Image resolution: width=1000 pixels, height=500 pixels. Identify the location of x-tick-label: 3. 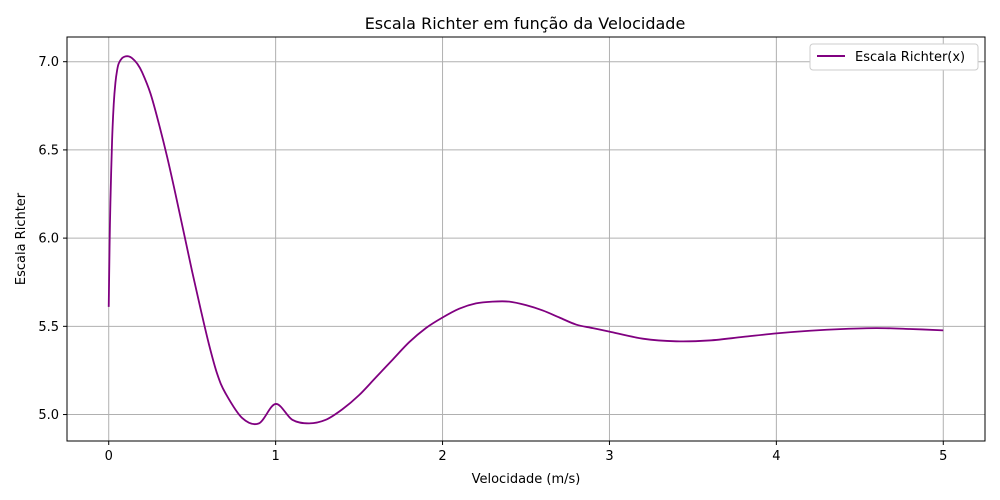
(609, 456).